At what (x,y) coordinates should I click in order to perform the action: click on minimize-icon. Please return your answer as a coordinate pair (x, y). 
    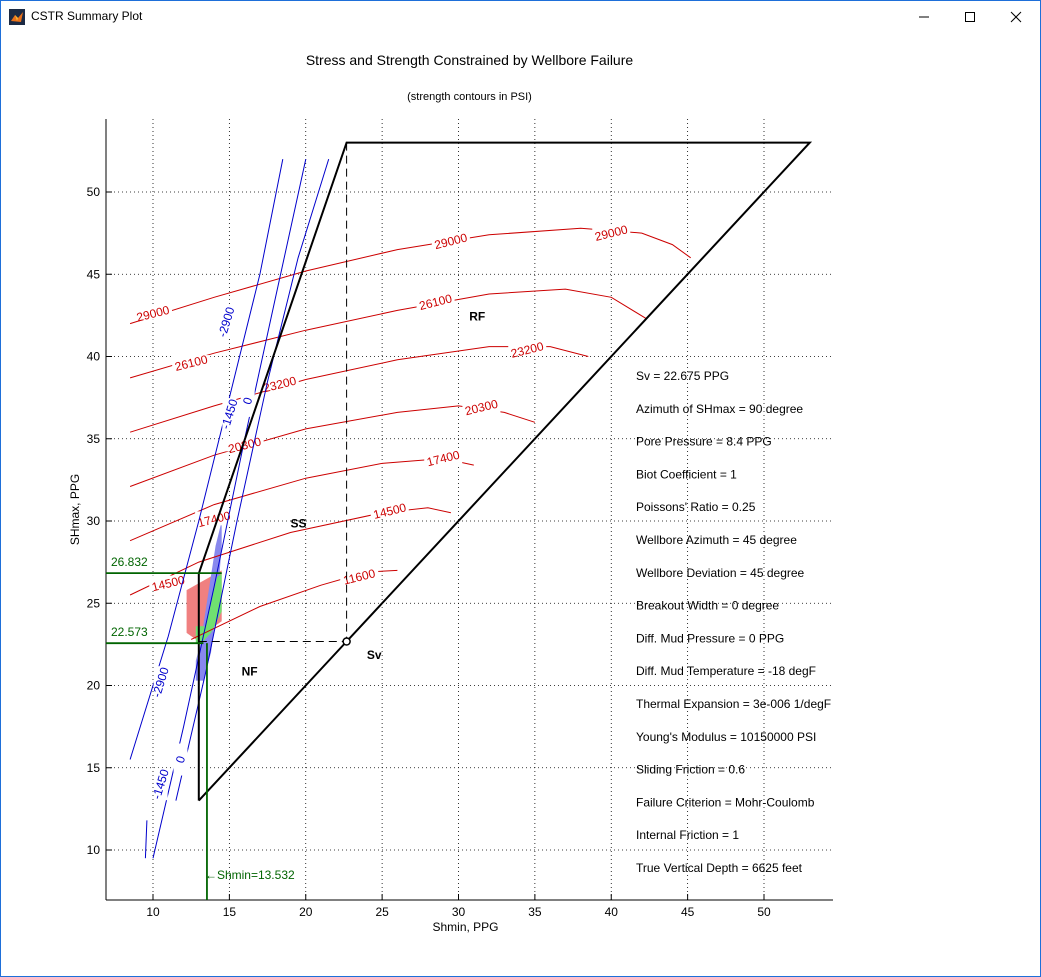
    Looking at the image, I should click on (924, 16).